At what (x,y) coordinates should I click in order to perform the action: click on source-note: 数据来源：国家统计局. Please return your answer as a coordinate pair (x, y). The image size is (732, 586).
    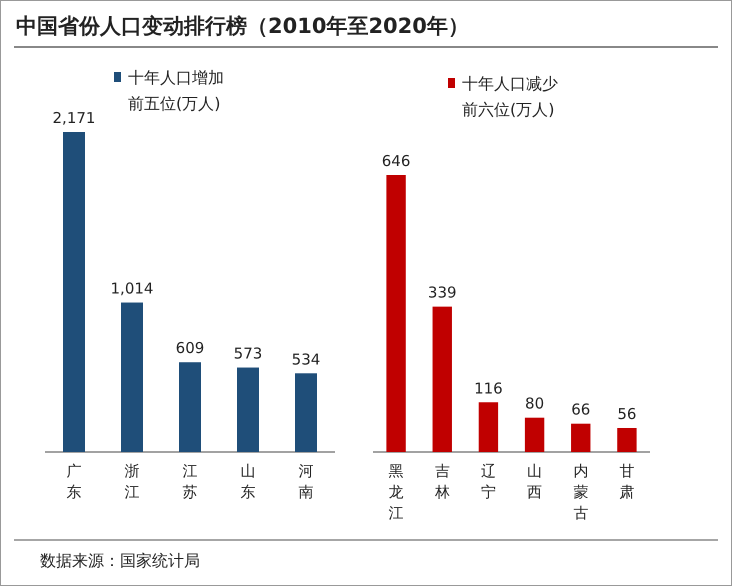
    Looking at the image, I should click on (120, 560).